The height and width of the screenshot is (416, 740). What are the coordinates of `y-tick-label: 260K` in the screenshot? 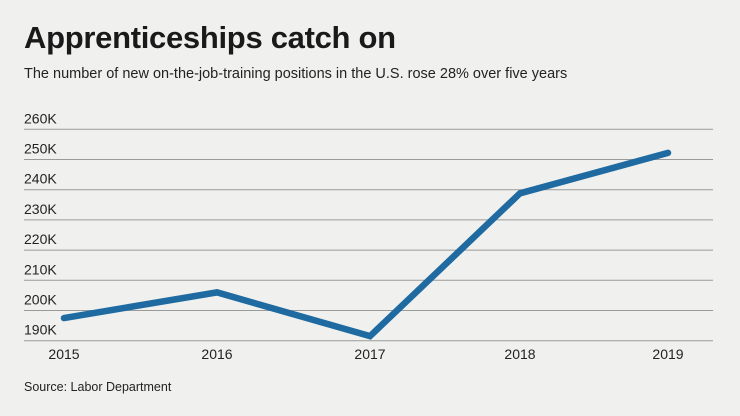 It's located at (40, 118).